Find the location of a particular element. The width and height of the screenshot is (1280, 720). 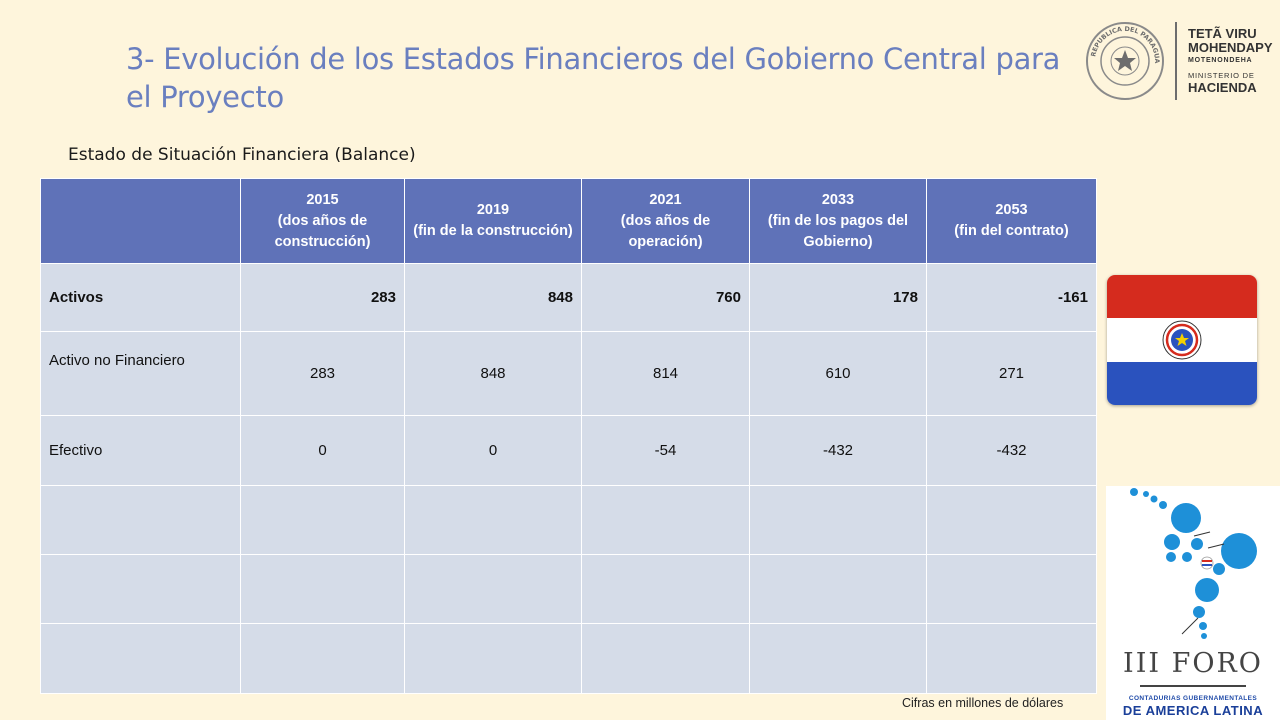

header-col-2033: 2033 (fin de los pagos del Gobierno) is located at coordinates (838, 221).